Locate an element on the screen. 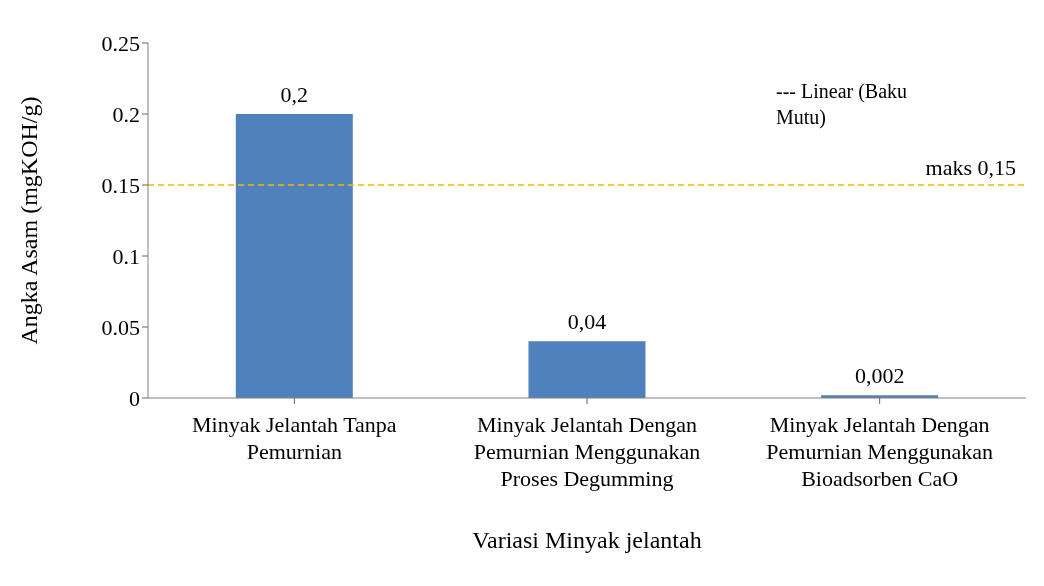 Image resolution: width=1044 pixels, height=586 pixels. y-axis-title: Angka Asam (mgKOH/g) is located at coordinates (28, 220).